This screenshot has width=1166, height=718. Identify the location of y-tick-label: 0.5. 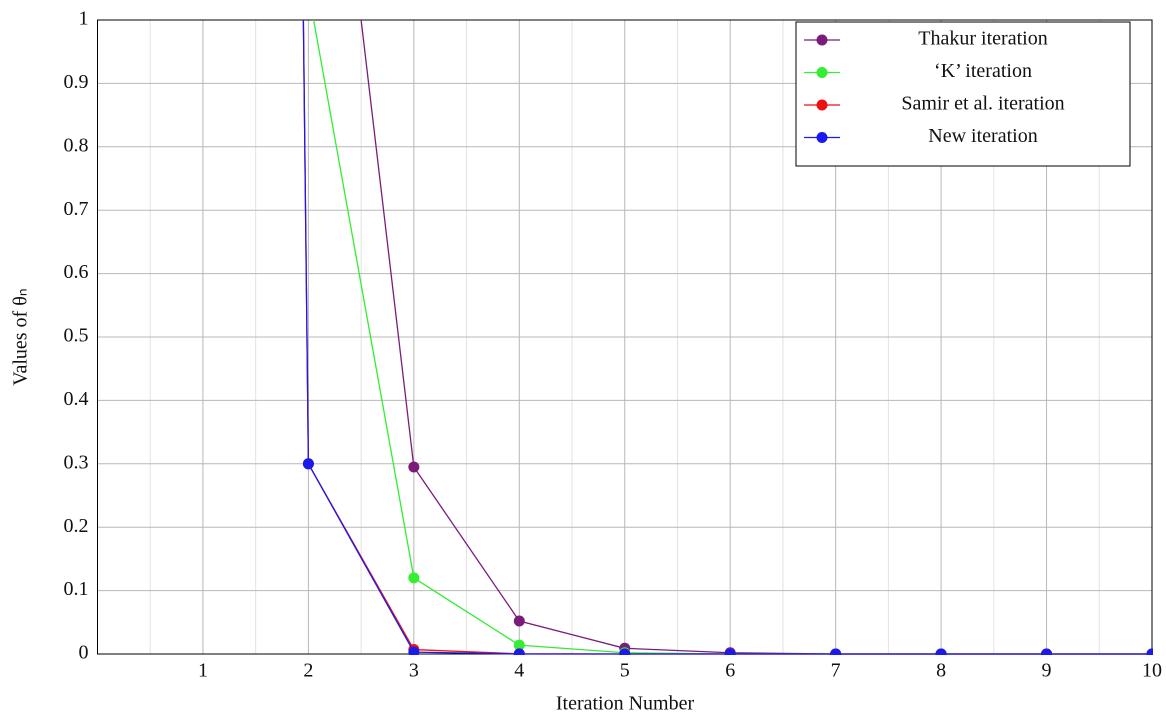
(76, 336).